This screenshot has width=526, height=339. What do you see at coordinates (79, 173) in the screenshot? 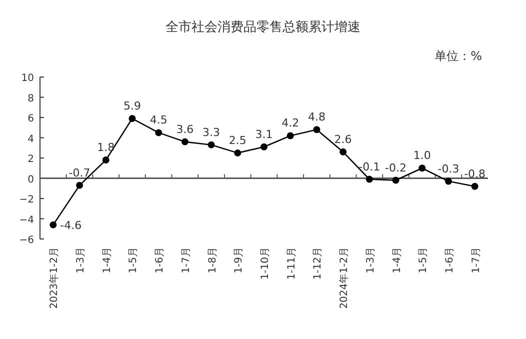
I see `text: -0.7` at bounding box center [79, 173].